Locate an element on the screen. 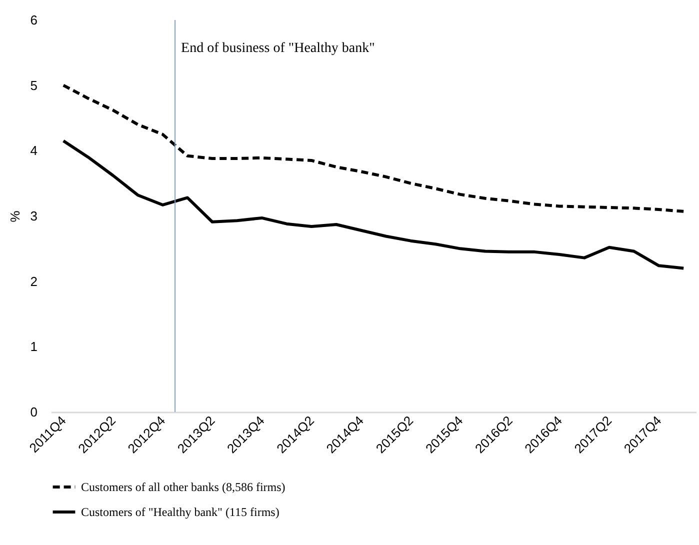 Image resolution: width=699 pixels, height=545 pixels. y-tick-label: 4 is located at coordinates (34, 150).